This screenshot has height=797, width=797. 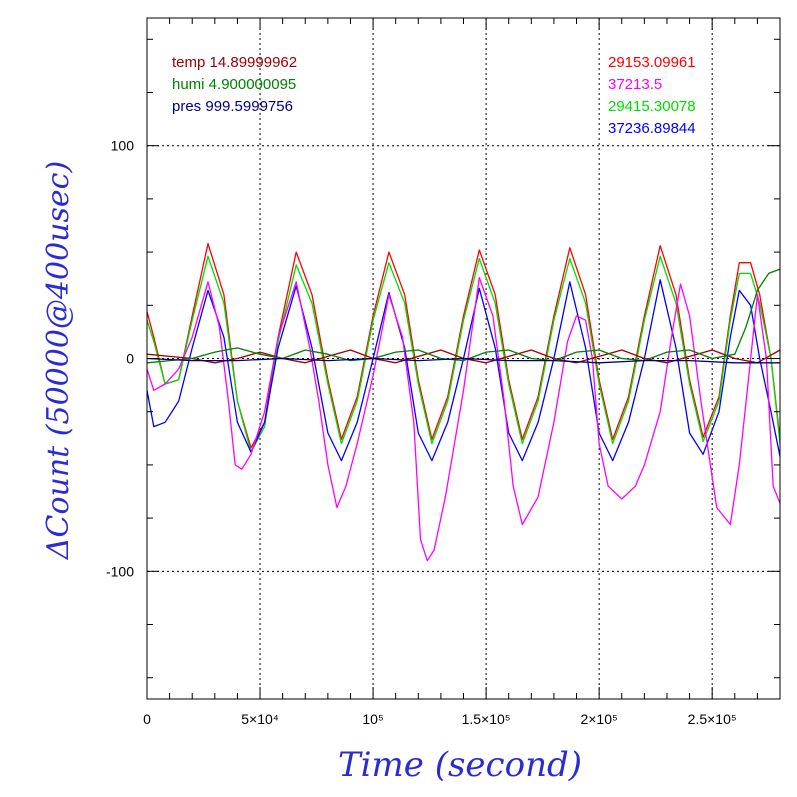 What do you see at coordinates (232, 106) in the screenshot?
I see `legend-left-entry-2: pres 999.5999756` at bounding box center [232, 106].